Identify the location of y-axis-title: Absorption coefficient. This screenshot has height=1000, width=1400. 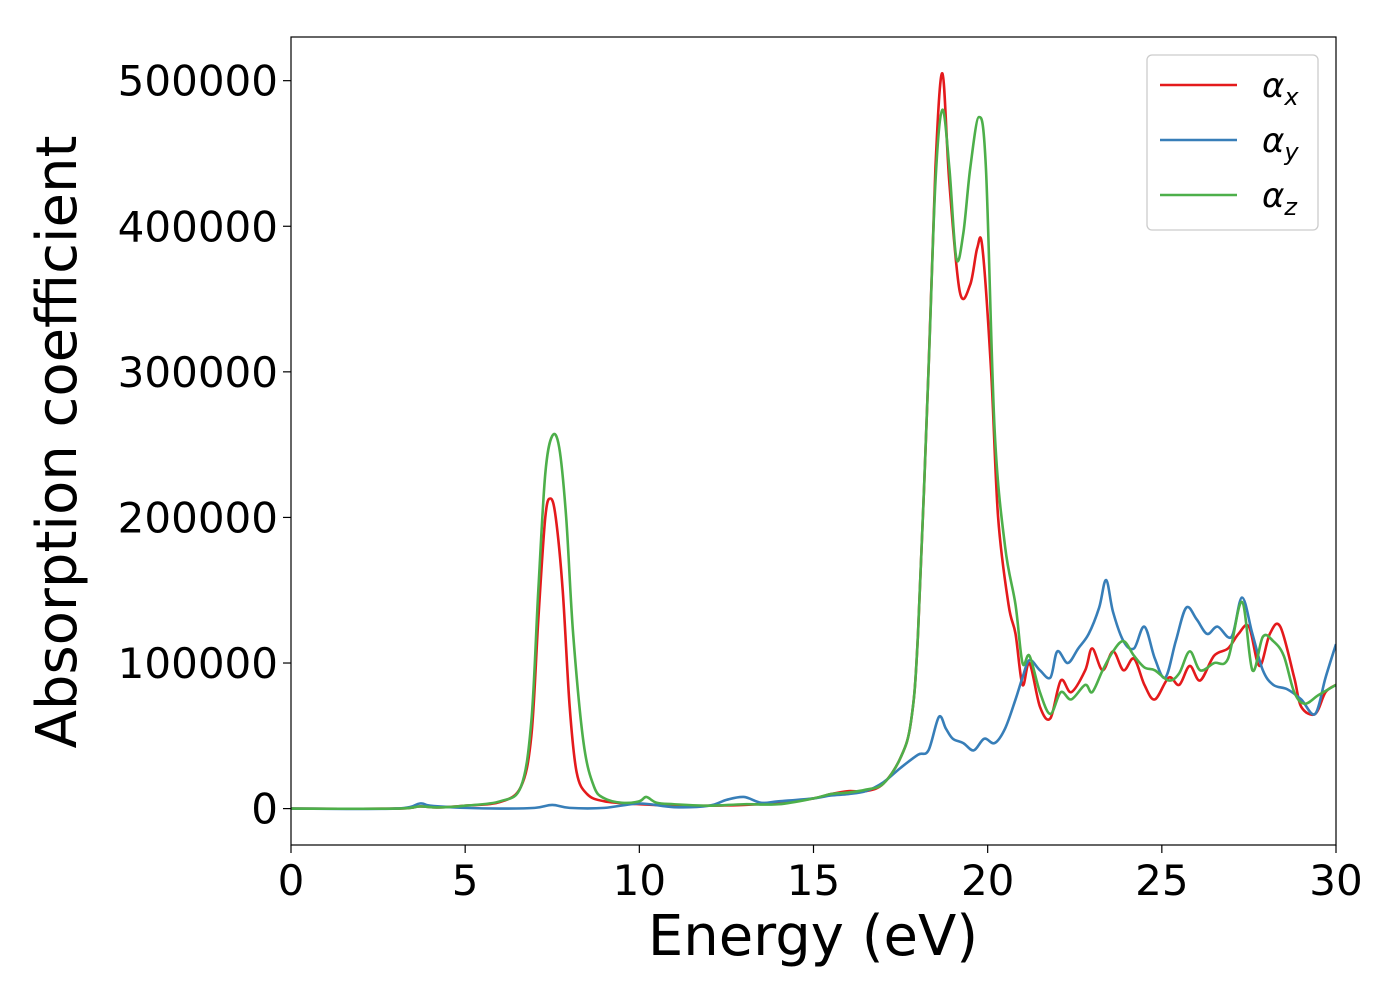
(57, 442).